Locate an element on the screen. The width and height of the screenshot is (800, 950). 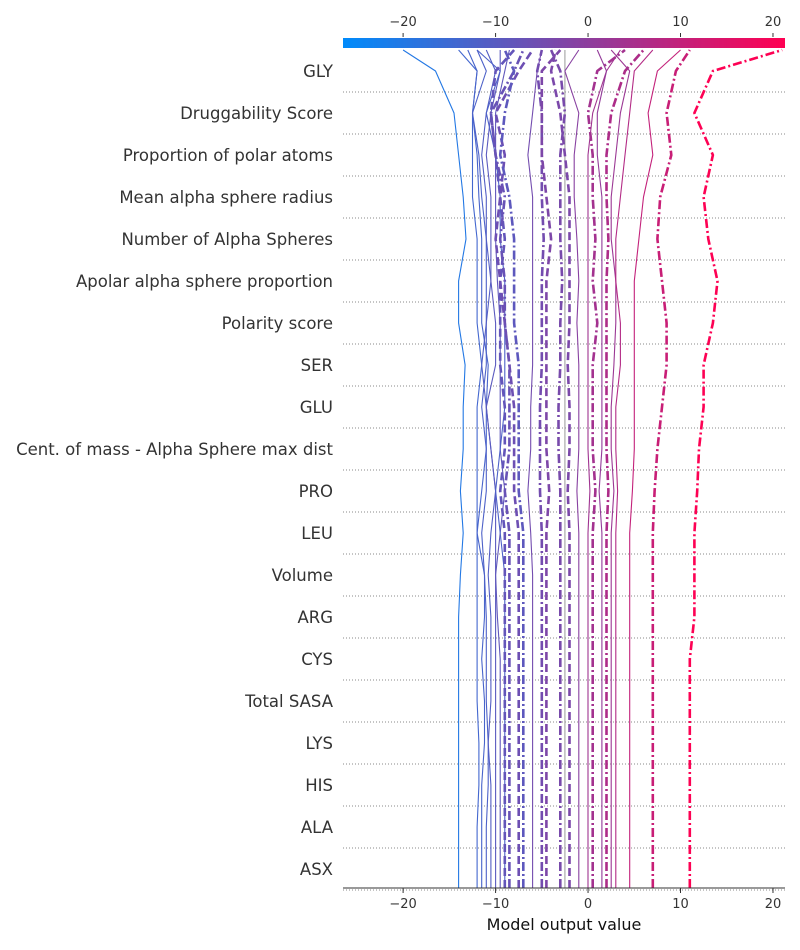
top-tick-label: −20 is located at coordinates (402, 22).